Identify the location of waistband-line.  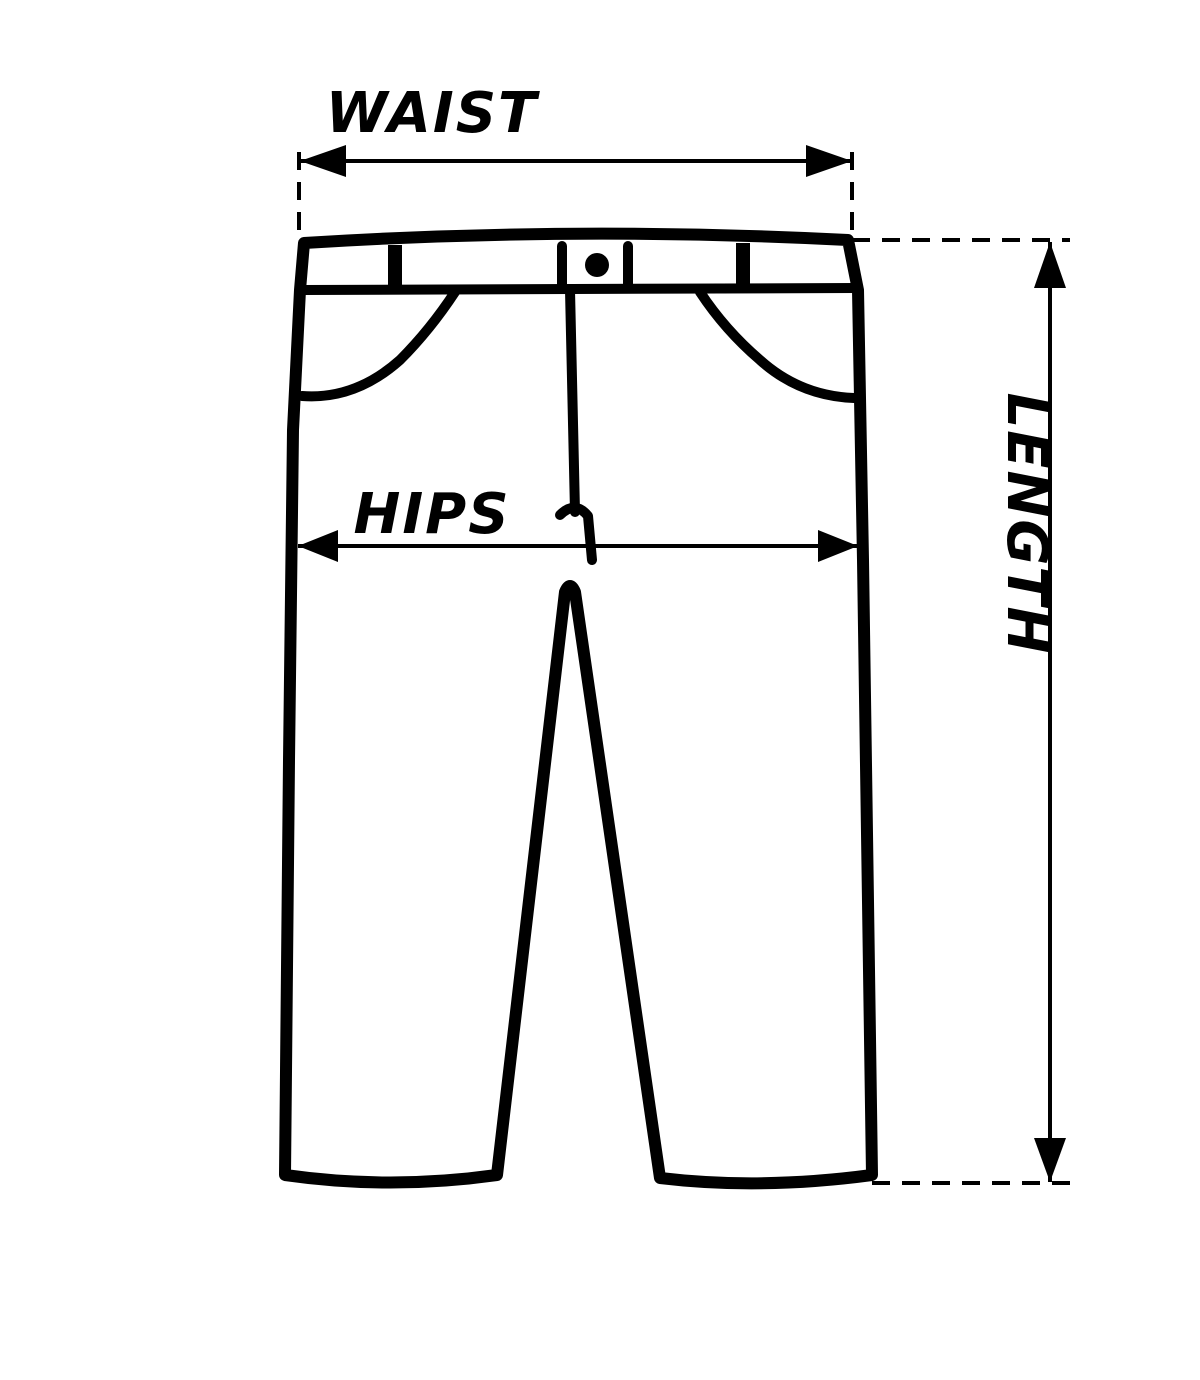
(580, 289).